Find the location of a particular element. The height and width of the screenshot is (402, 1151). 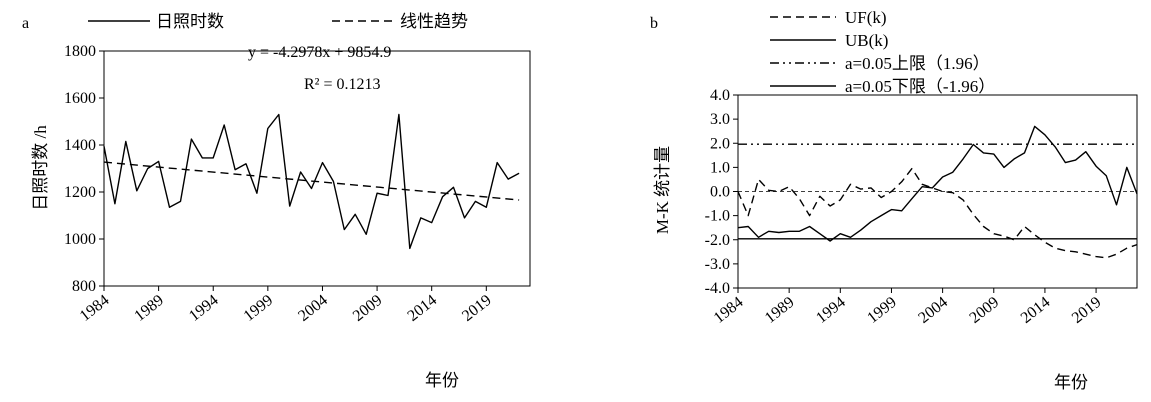

x-axis-a: 1984 1989 1994 1999 2004 2009 2014 2019 is located at coordinates (286, 305).